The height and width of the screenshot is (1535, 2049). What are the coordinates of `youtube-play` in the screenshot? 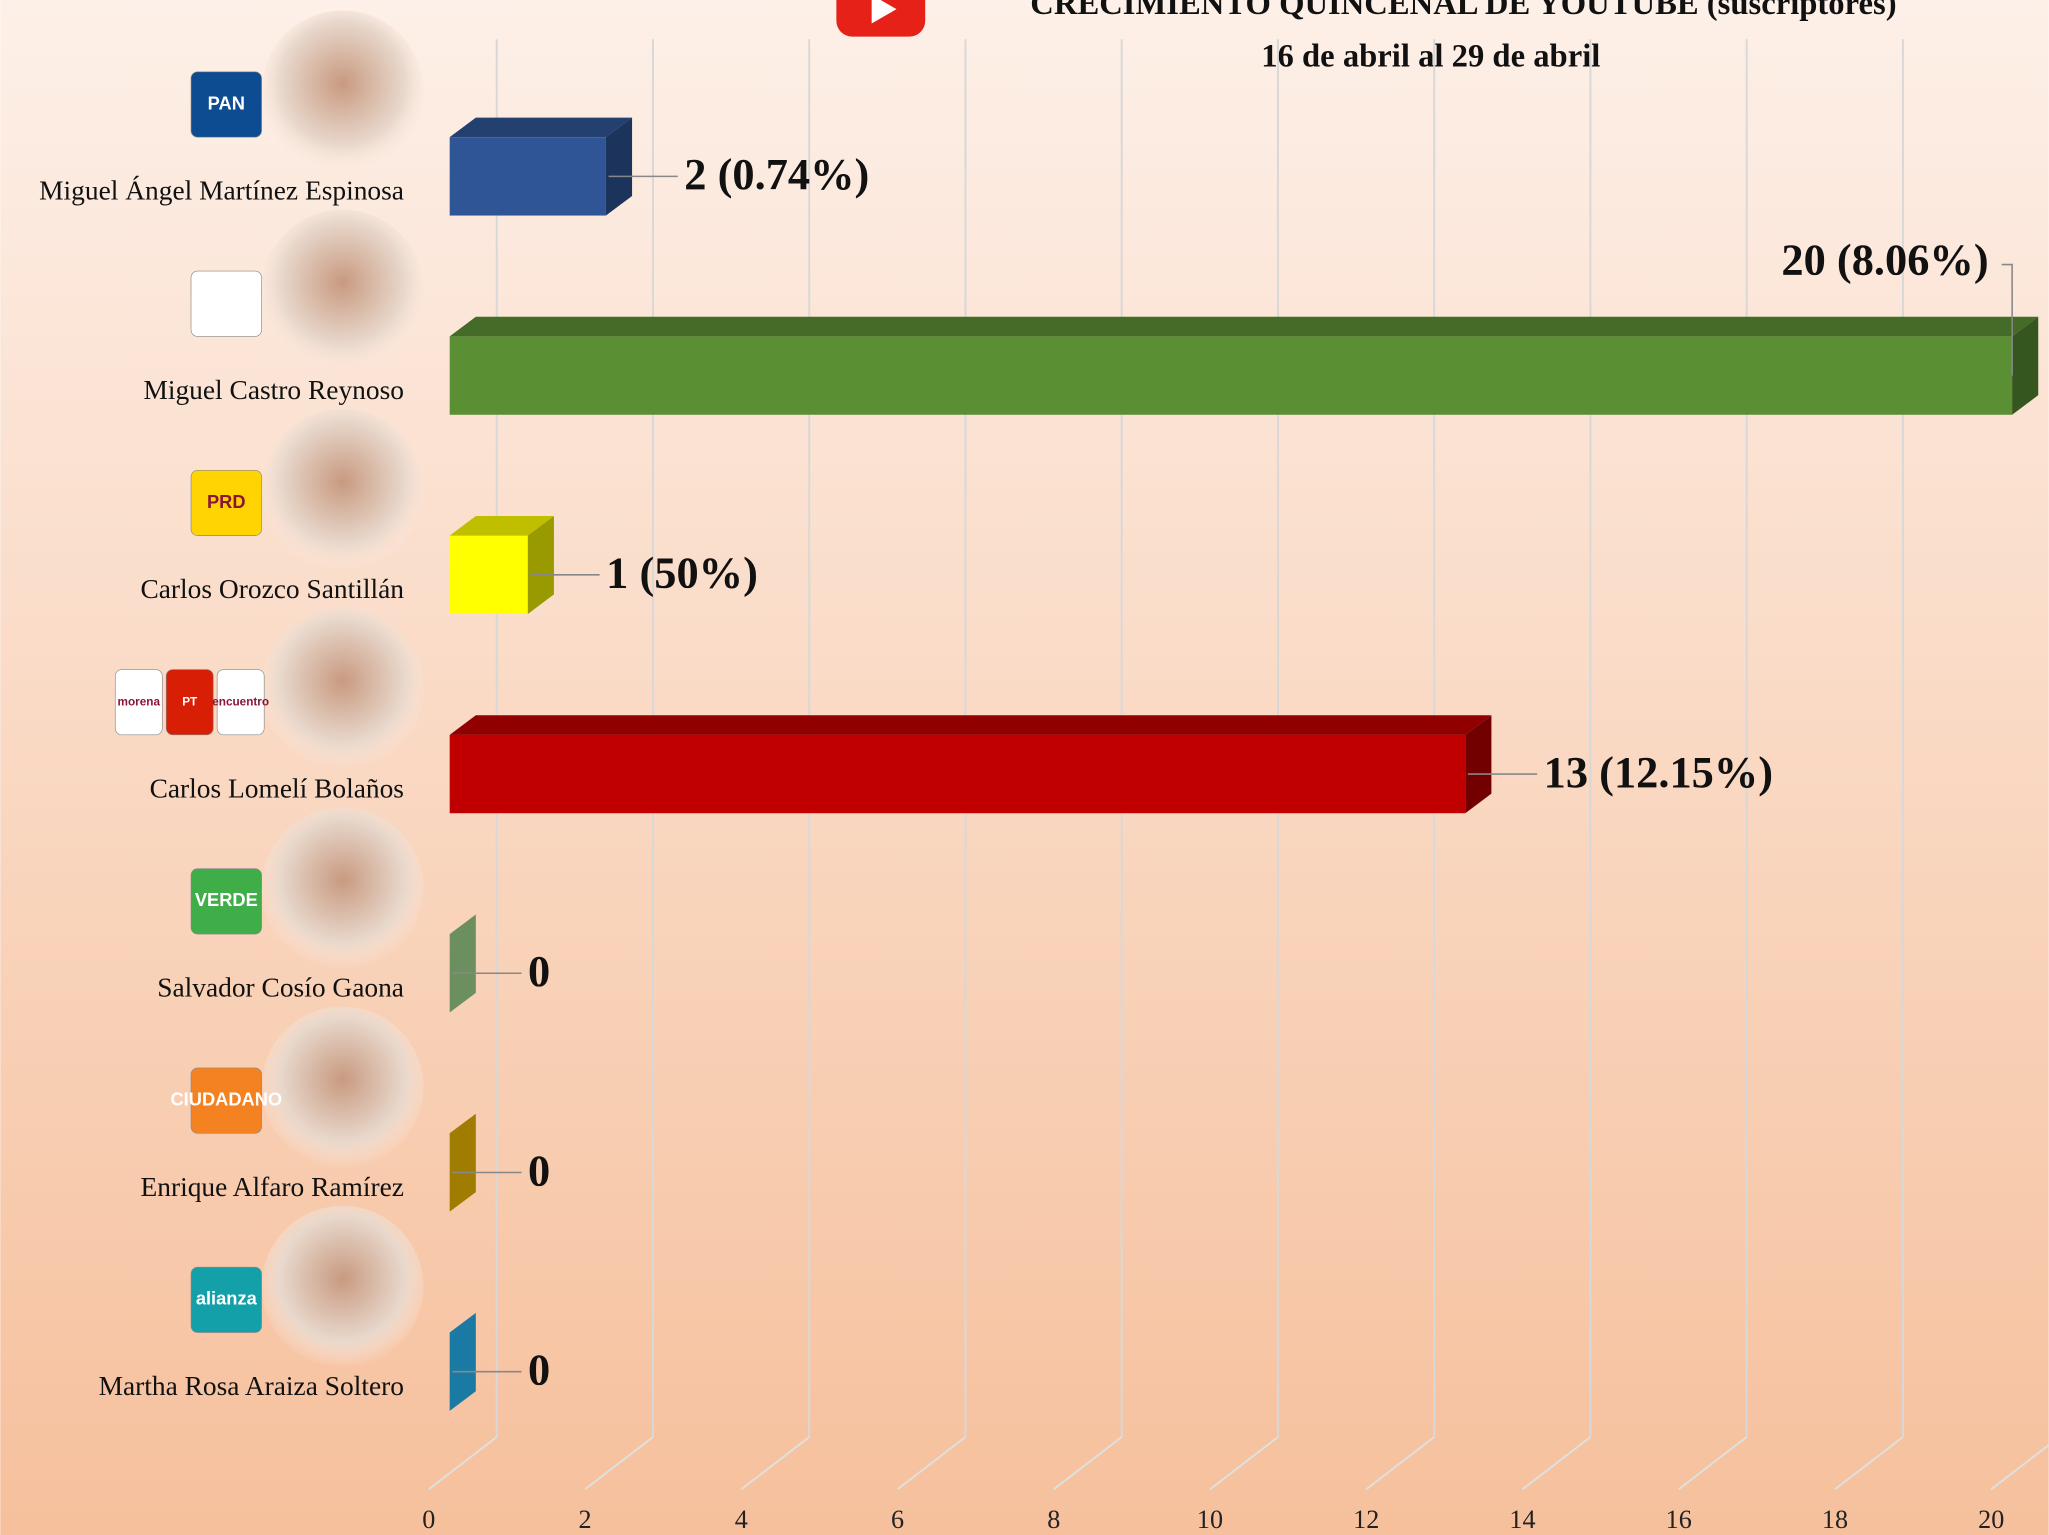 It's located at (884, 12).